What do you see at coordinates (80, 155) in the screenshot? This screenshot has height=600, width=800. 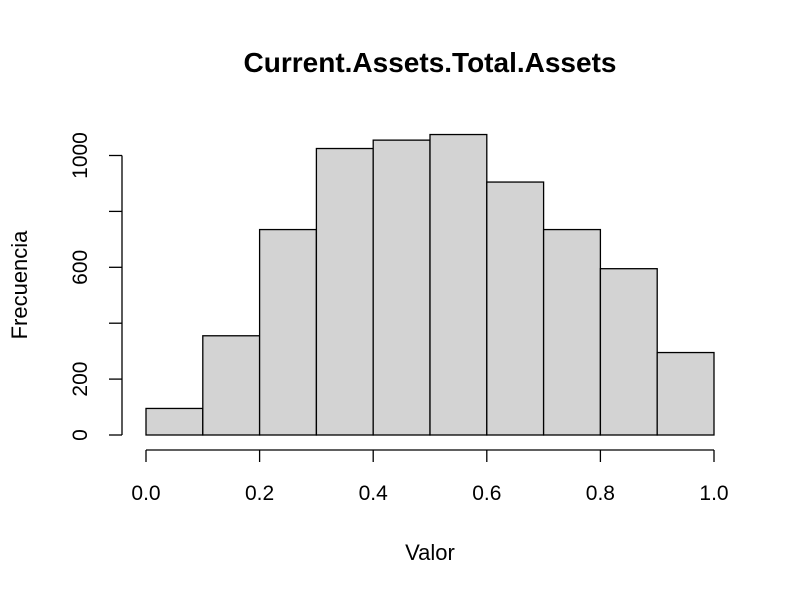 I see `y-tick-label: 1000` at bounding box center [80, 155].